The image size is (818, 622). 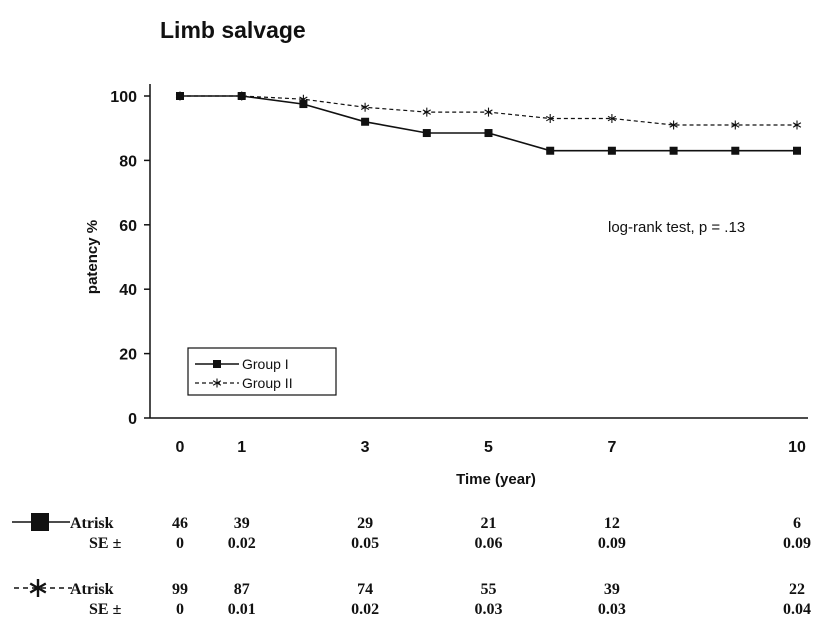 I want to click on x-tick-label: 10, so click(x=797, y=447).